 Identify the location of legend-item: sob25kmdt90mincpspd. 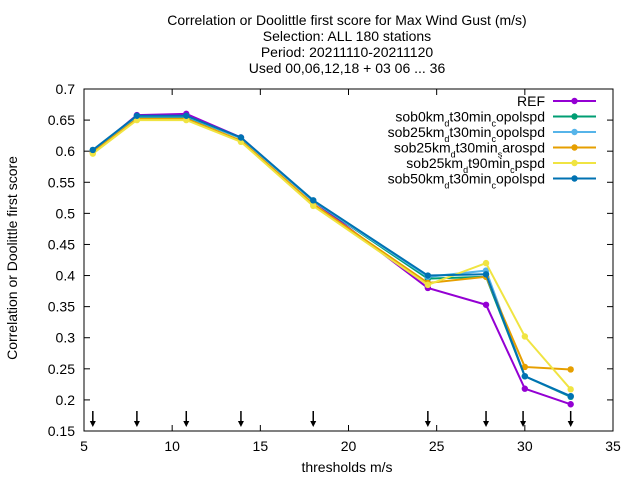
(501, 165).